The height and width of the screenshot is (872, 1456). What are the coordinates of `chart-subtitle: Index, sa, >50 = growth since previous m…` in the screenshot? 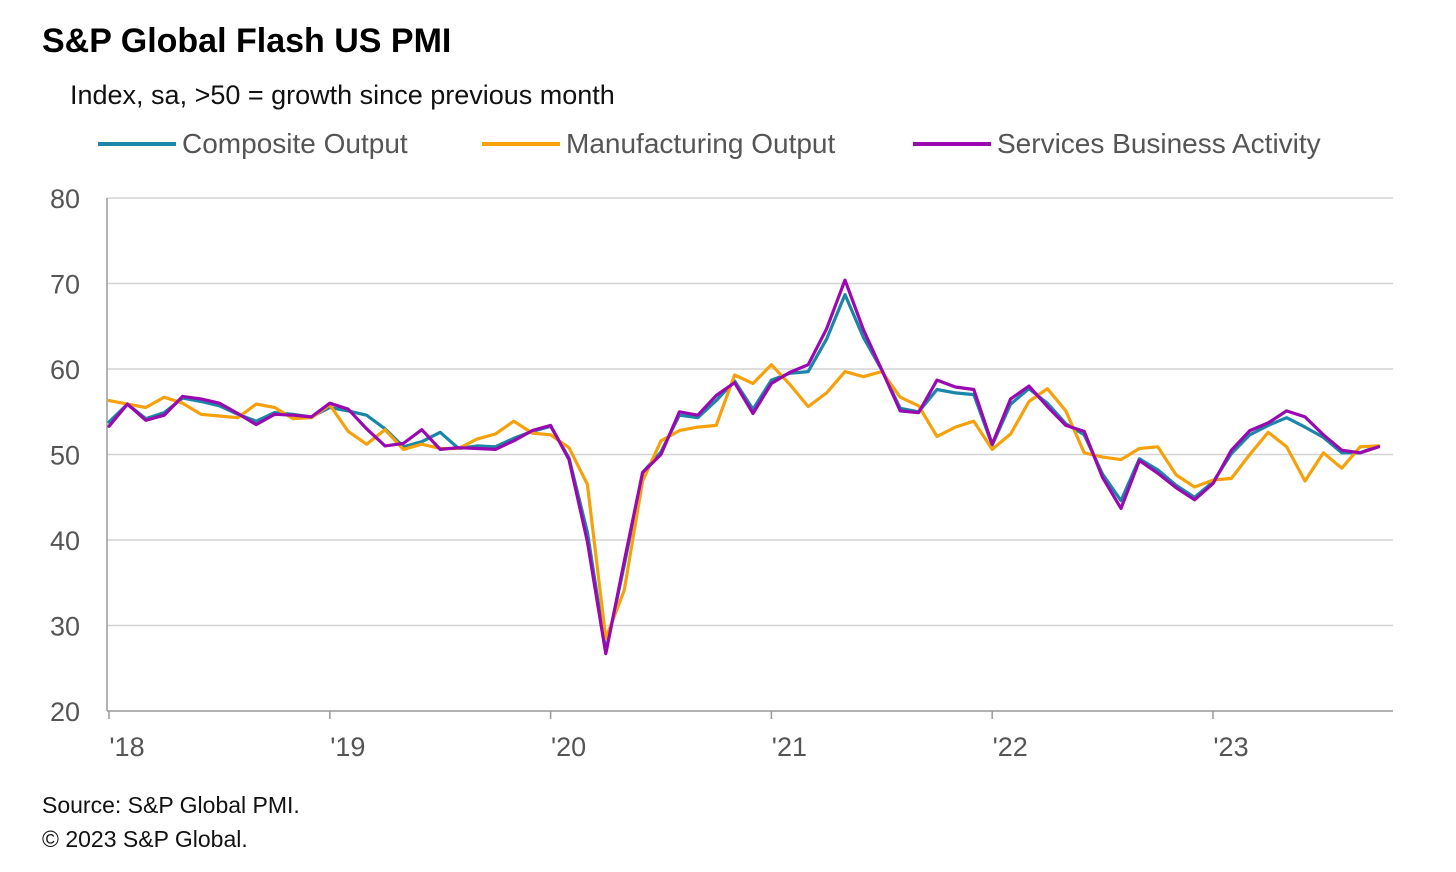 It's located at (342, 95).